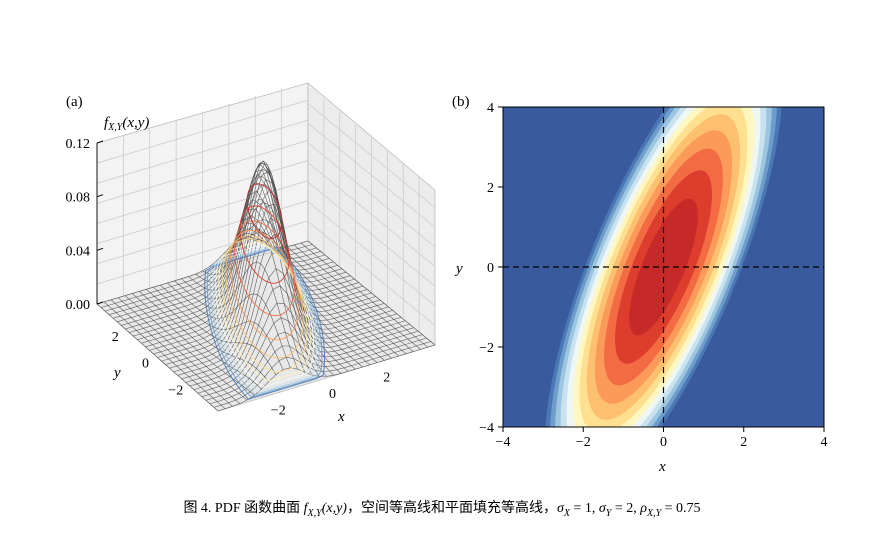  Describe the element at coordinates (265, 291) in the screenshot. I see `surface-contours` at that location.